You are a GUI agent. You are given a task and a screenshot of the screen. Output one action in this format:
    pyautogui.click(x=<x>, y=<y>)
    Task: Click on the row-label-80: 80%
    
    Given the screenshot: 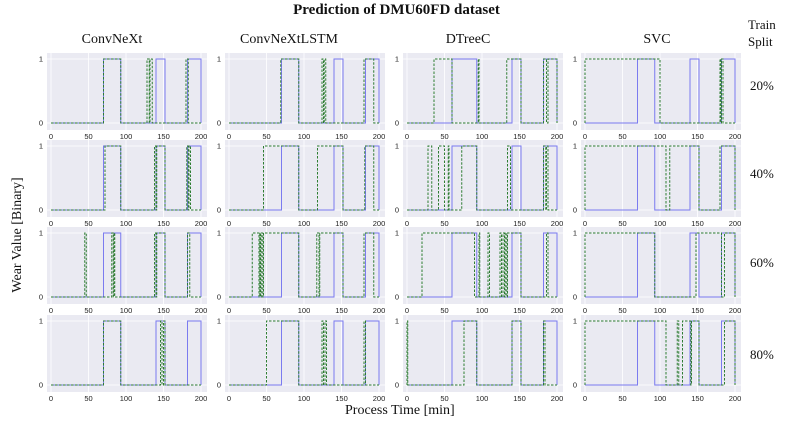 What is the action you would take?
    pyautogui.click(x=762, y=354)
    